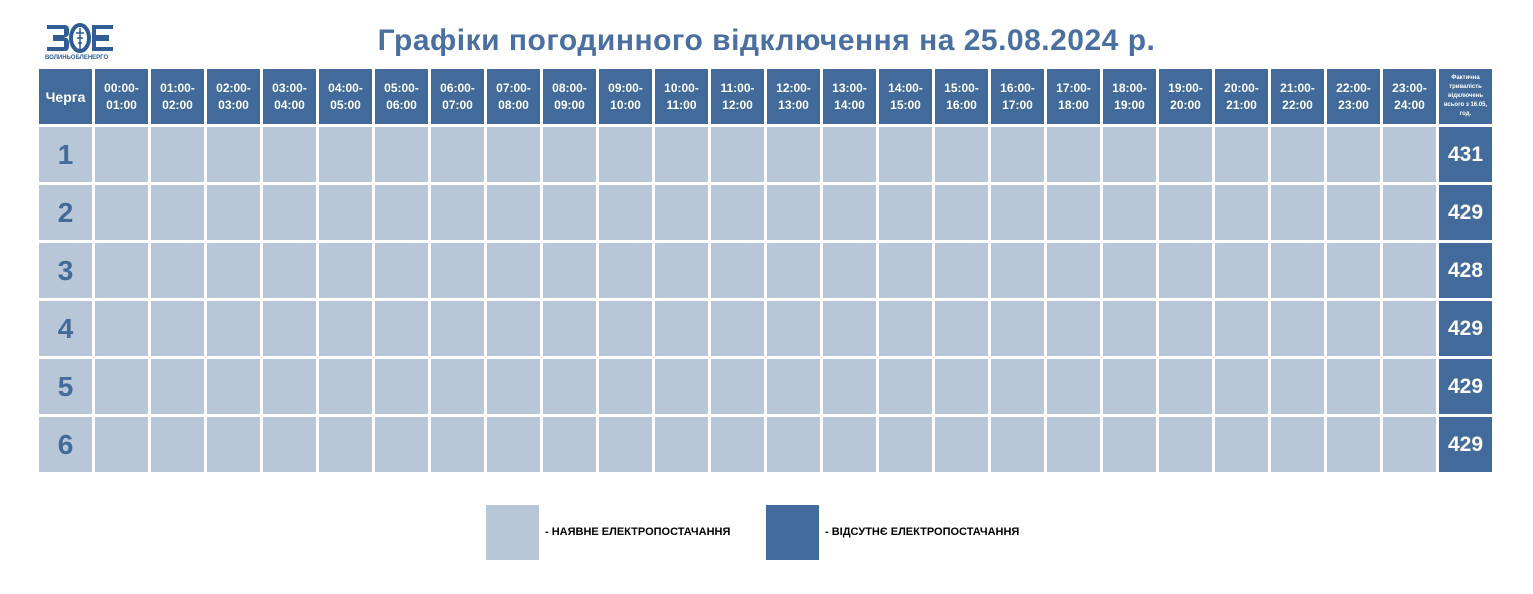 This screenshot has width=1533, height=594. I want to click on hour-column-header: 19:00- 20:00, so click(1185, 96).